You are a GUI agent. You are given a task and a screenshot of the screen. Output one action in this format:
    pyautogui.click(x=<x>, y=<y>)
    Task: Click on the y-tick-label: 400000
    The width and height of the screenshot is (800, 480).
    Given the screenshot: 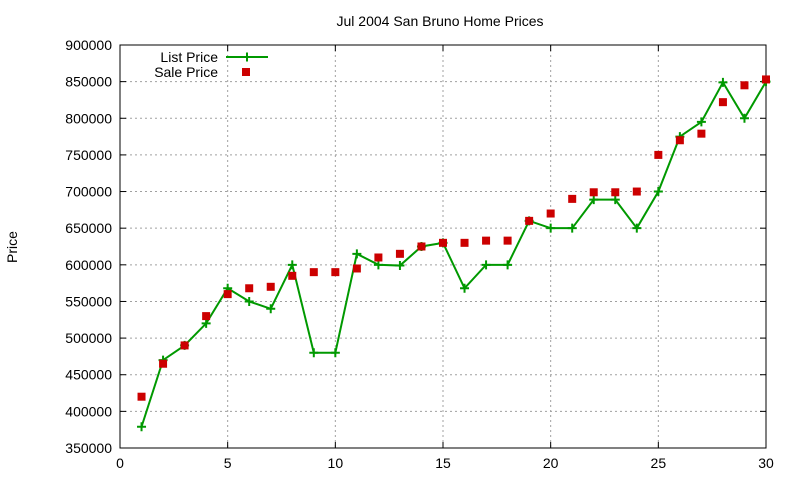 What is the action you would take?
    pyautogui.click(x=88, y=411)
    